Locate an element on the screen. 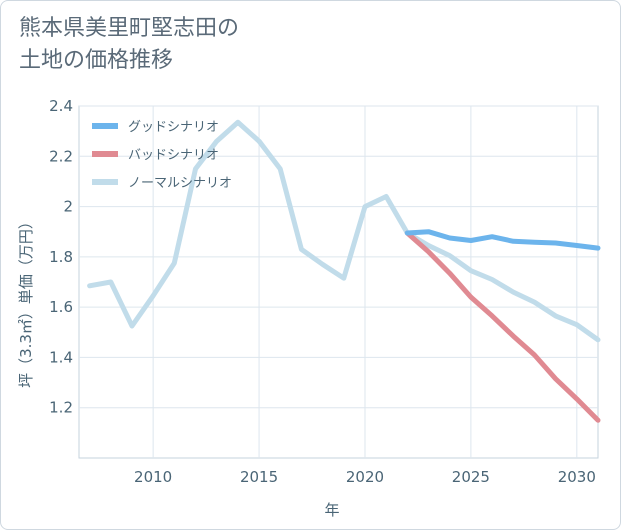 The width and height of the screenshot is (621, 530). legend-label-0: グッドシナリオ is located at coordinates (173, 127).